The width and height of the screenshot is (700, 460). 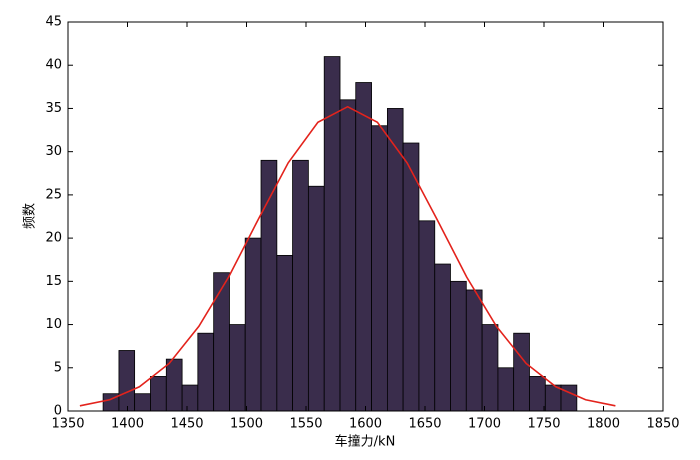 I want to click on y-tick-label: 20, so click(x=53, y=238).